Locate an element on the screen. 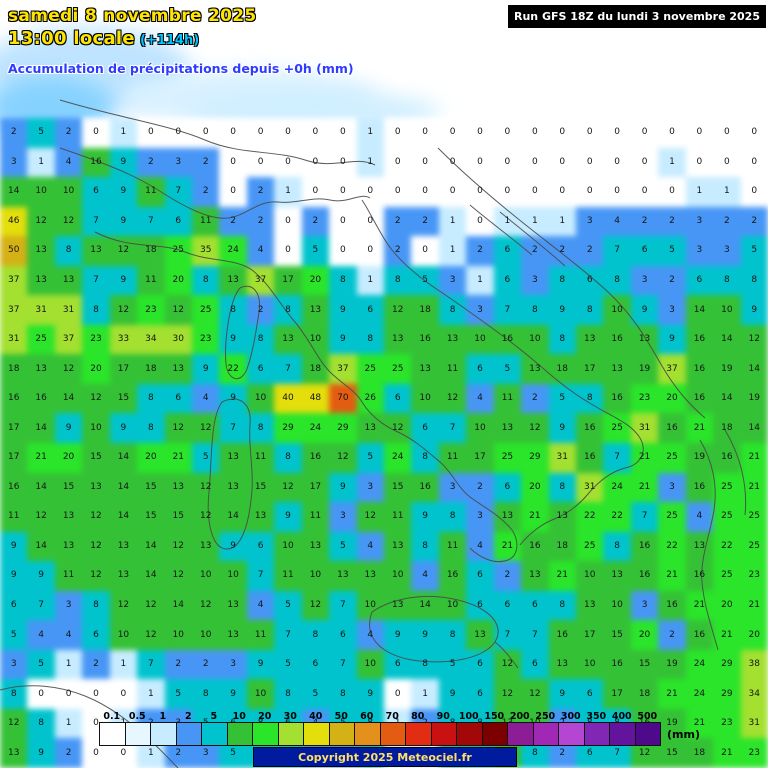 The image size is (768, 768). legend-tick: 100 is located at coordinates (468, 716).